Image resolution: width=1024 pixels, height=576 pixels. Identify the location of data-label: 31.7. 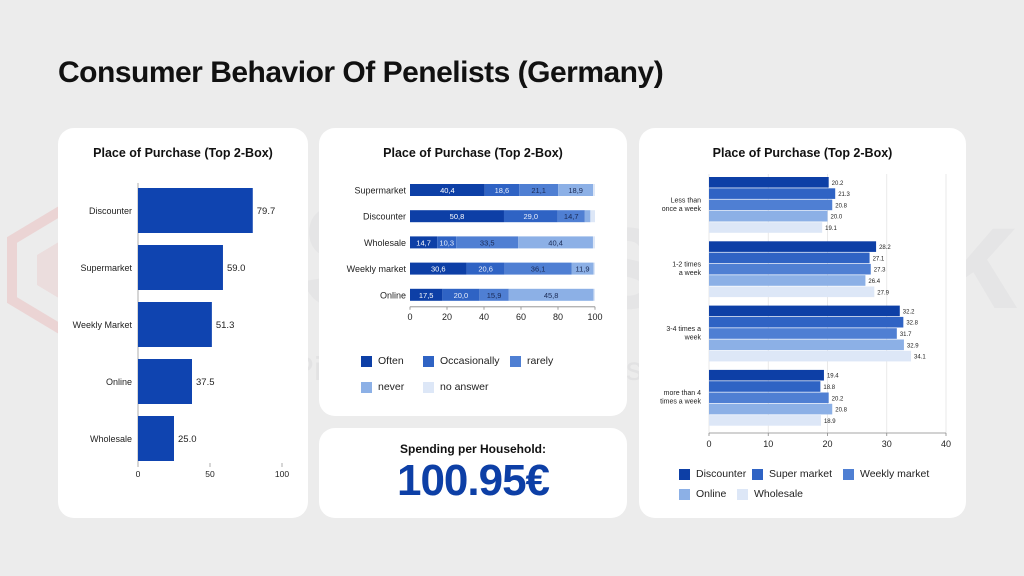
(906, 335).